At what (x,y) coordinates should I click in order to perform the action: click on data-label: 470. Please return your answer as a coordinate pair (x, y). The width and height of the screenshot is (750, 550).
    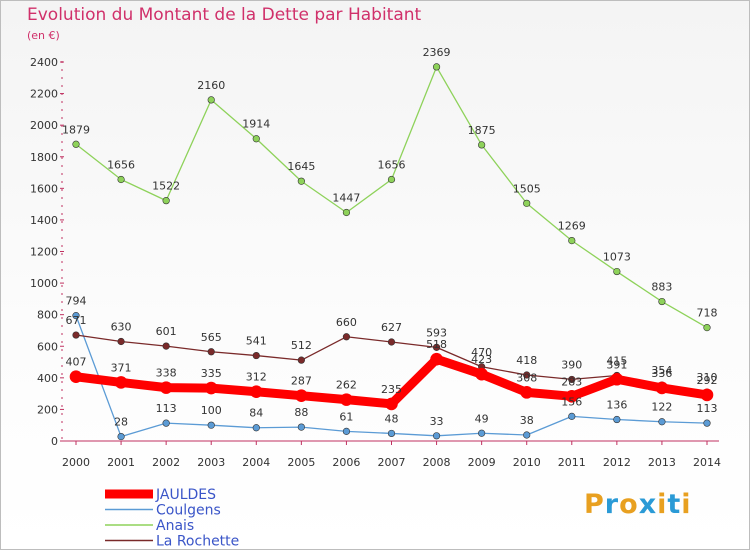
    Looking at the image, I should click on (481, 352).